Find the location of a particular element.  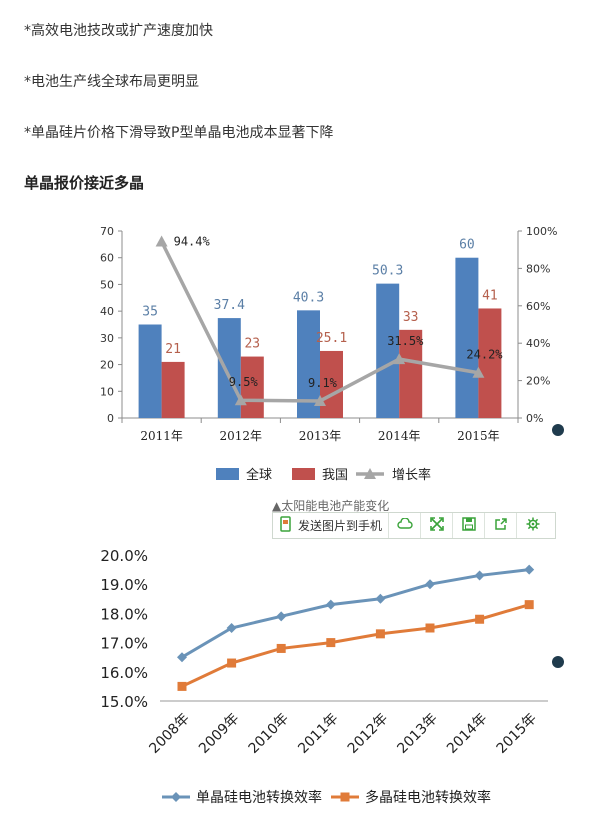

legend-label-china: 我国 is located at coordinates (335, 475).